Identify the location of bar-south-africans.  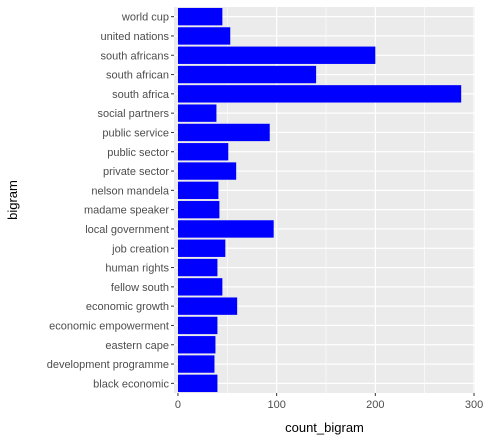
(276, 55).